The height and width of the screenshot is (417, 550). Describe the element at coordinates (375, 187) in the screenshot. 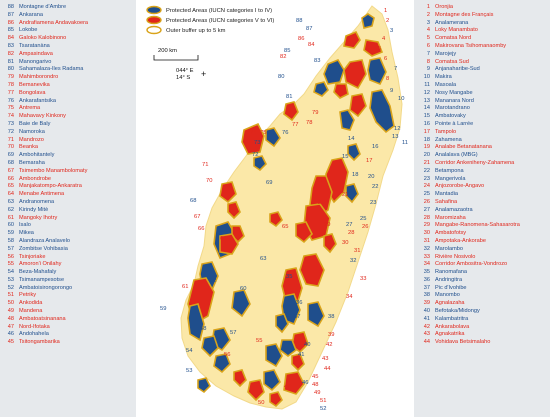

I see `map-site-label: 22` at that location.